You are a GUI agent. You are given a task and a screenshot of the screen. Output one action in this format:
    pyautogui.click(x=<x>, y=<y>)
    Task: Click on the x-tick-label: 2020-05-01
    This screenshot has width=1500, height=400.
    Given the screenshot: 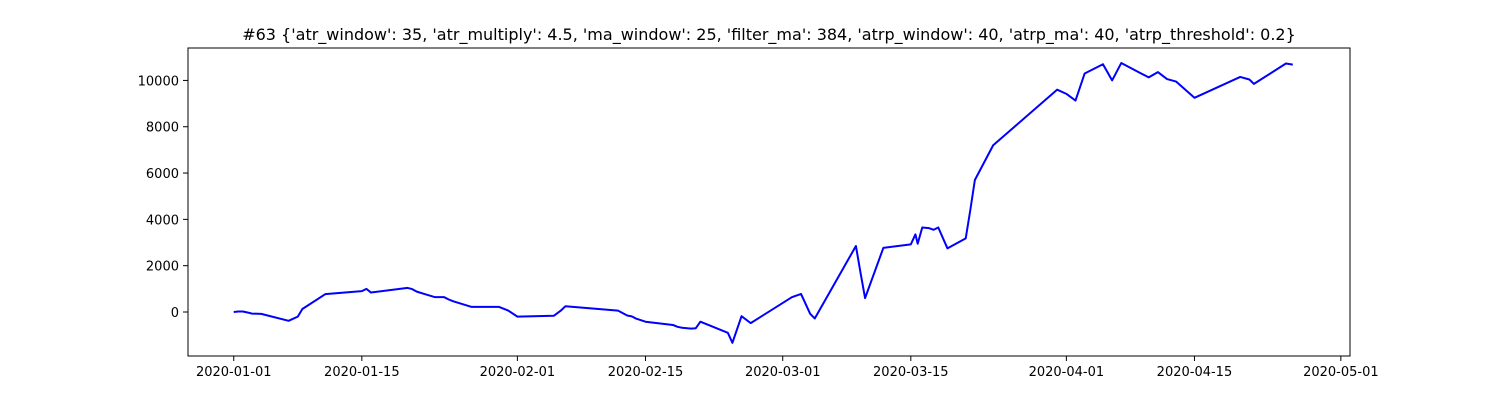 What is the action you would take?
    pyautogui.click(x=1341, y=372)
    